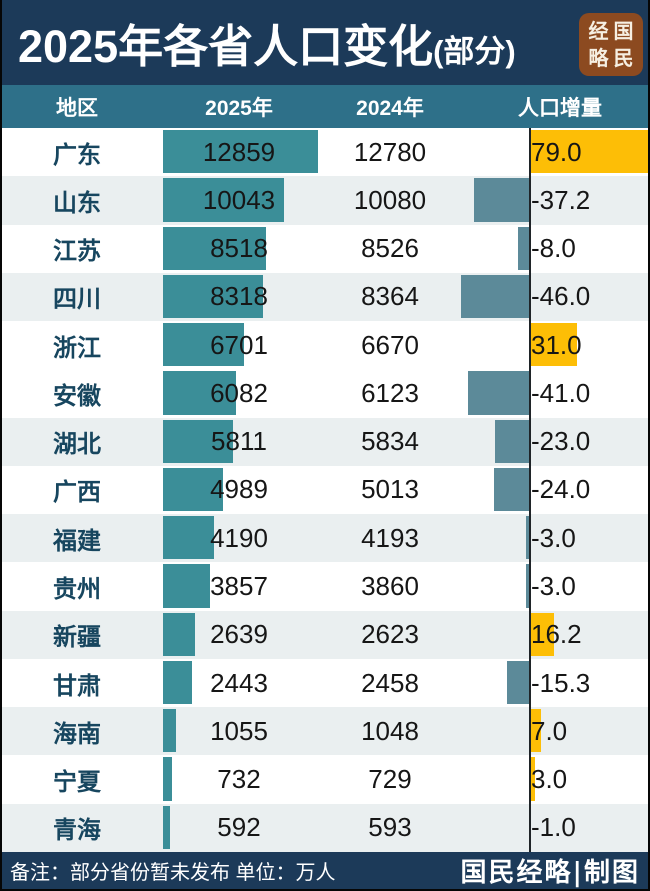 The width and height of the screenshot is (650, 891). What do you see at coordinates (325, 248) in the screenshot?
I see `table-row: 江苏 8518 8526 -8.0` at bounding box center [325, 248].